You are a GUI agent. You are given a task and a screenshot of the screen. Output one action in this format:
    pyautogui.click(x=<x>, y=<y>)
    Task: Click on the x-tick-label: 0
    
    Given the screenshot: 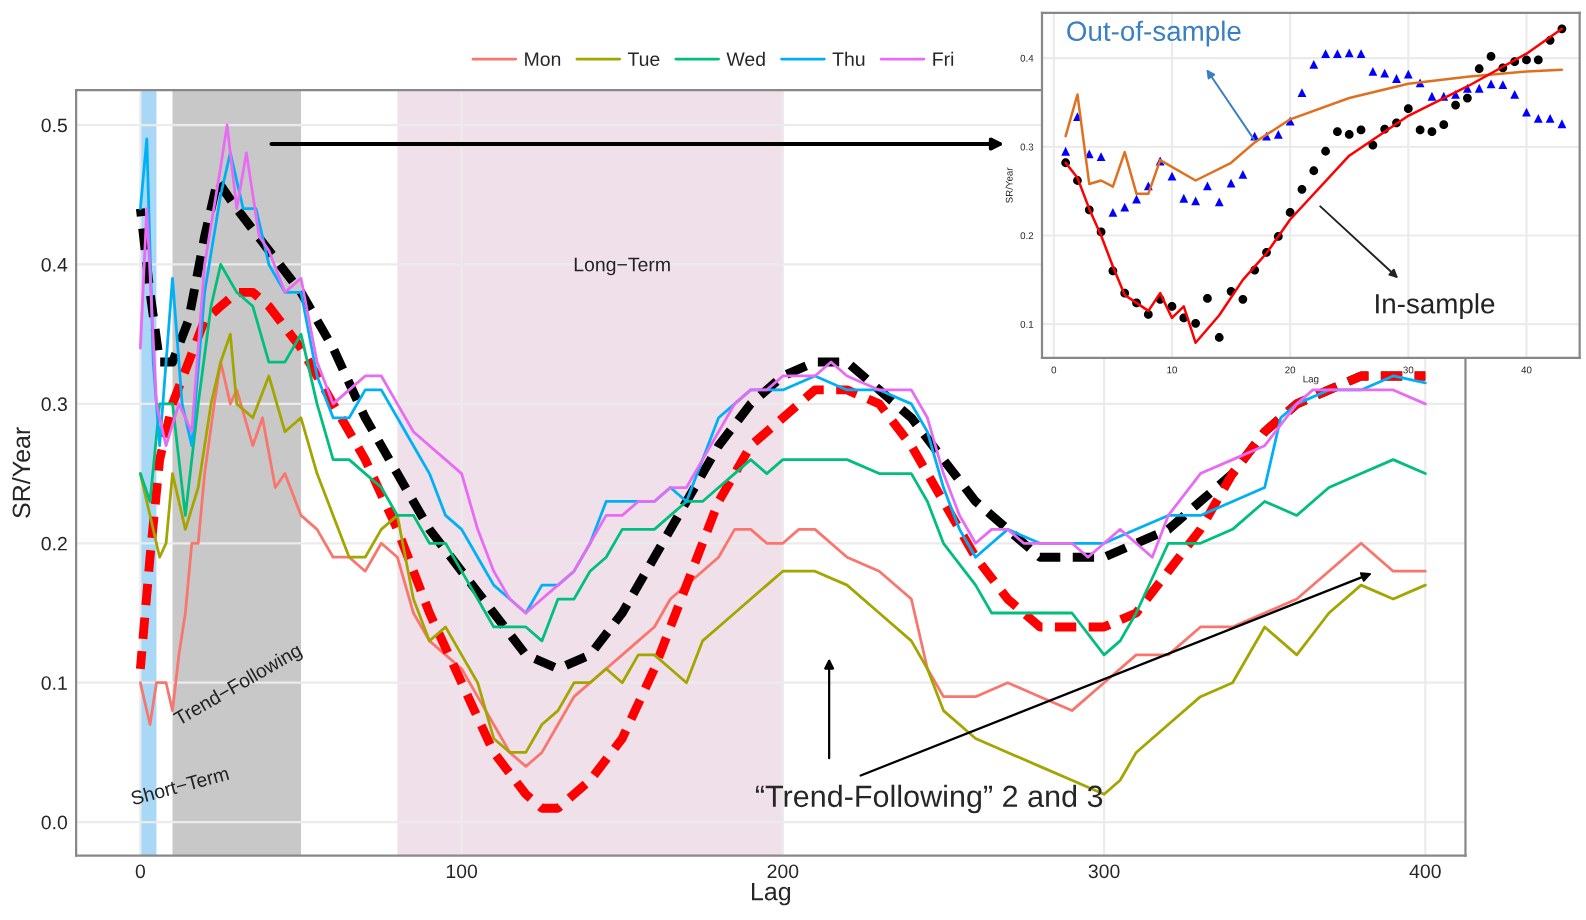 What is the action you would take?
    pyautogui.click(x=140, y=871)
    